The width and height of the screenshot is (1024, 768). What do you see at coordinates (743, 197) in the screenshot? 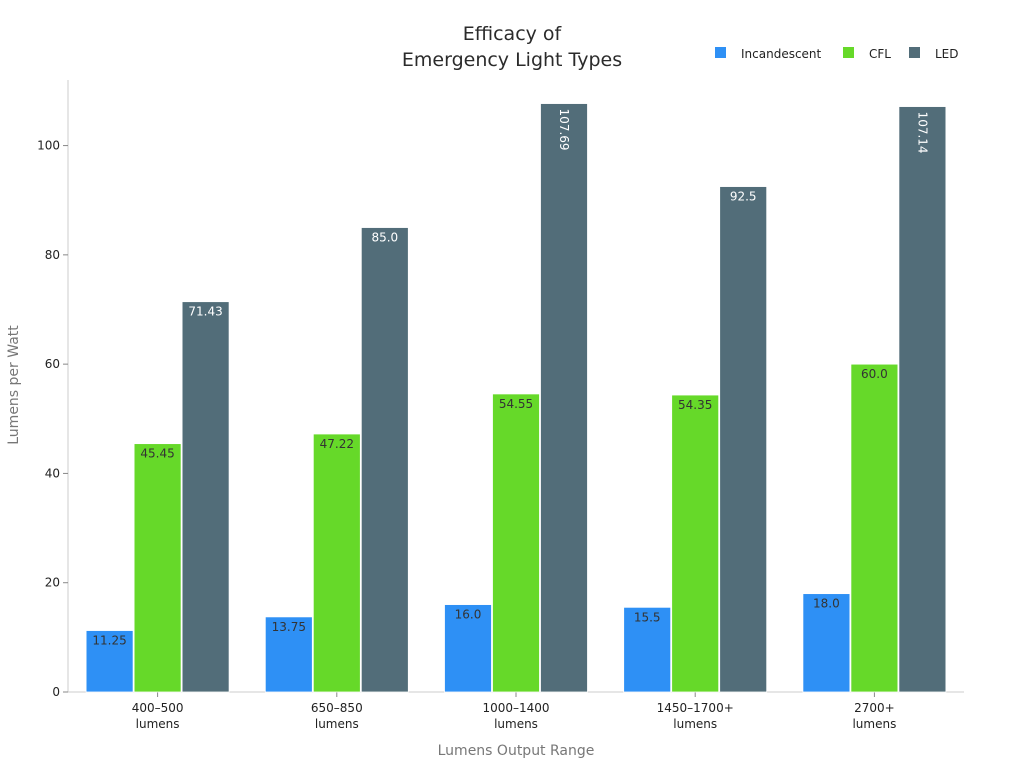
I see `data-label: 92.5` at bounding box center [743, 197].